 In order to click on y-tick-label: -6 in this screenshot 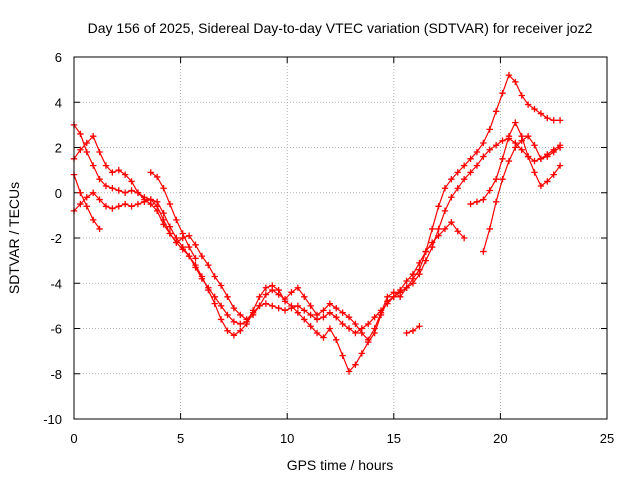, I will do `click(56, 329)`.